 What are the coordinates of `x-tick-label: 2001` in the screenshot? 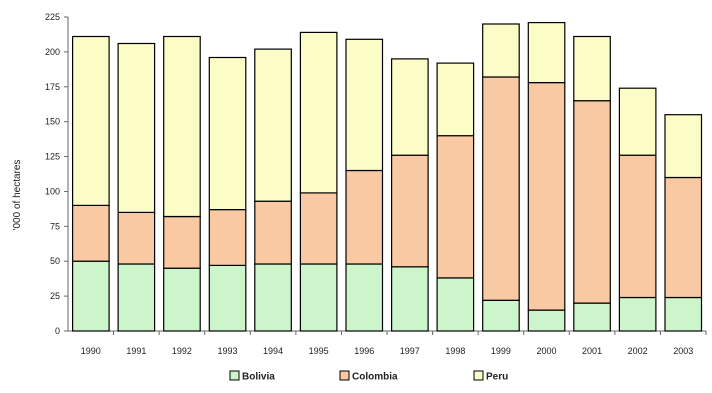 It's located at (592, 351).